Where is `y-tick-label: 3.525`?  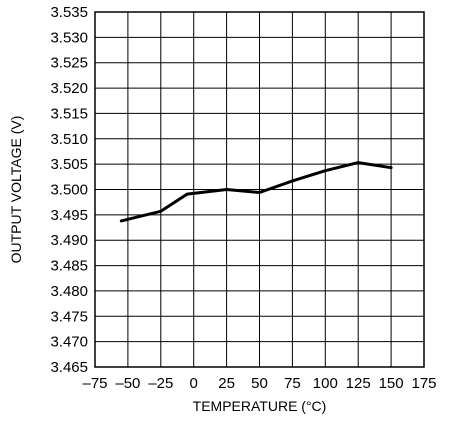
y-tick-label: 3.525 is located at coordinates (69, 63).